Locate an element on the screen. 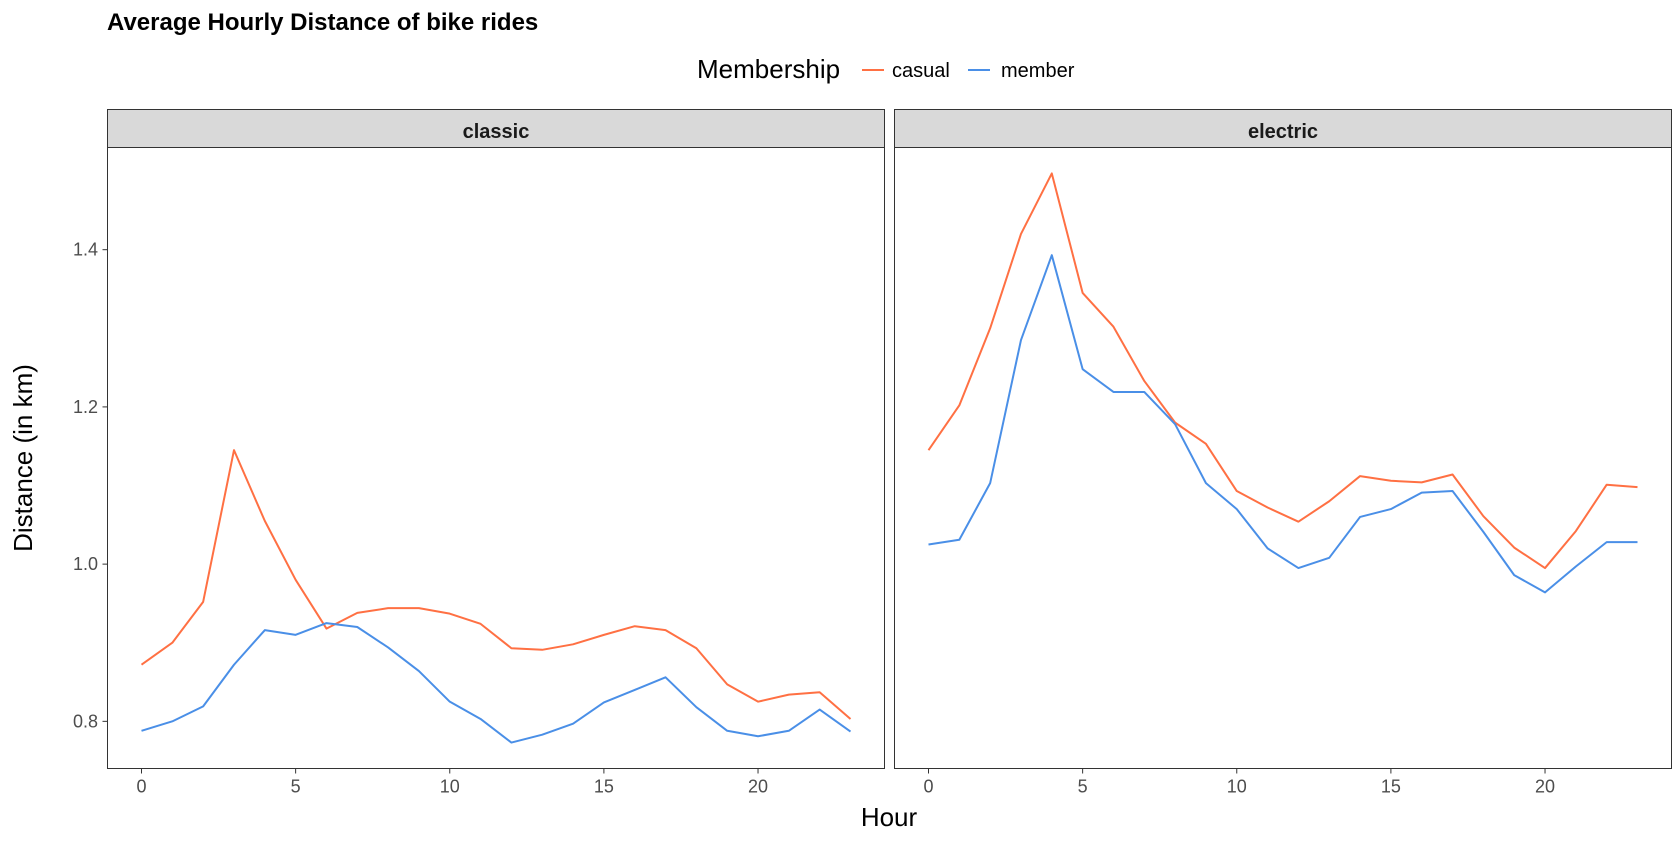  x-tick-label-classic-20: 20 is located at coordinates (758, 787).